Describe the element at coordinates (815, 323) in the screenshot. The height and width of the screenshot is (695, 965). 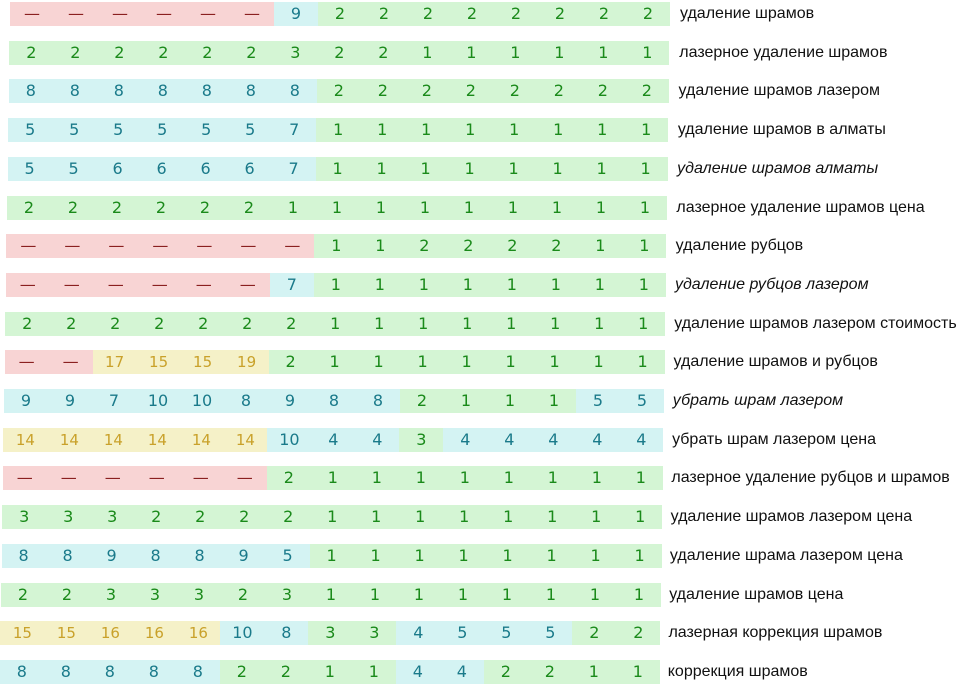
I see `keyword-label: удаление шрамов лазером стоимость` at that location.